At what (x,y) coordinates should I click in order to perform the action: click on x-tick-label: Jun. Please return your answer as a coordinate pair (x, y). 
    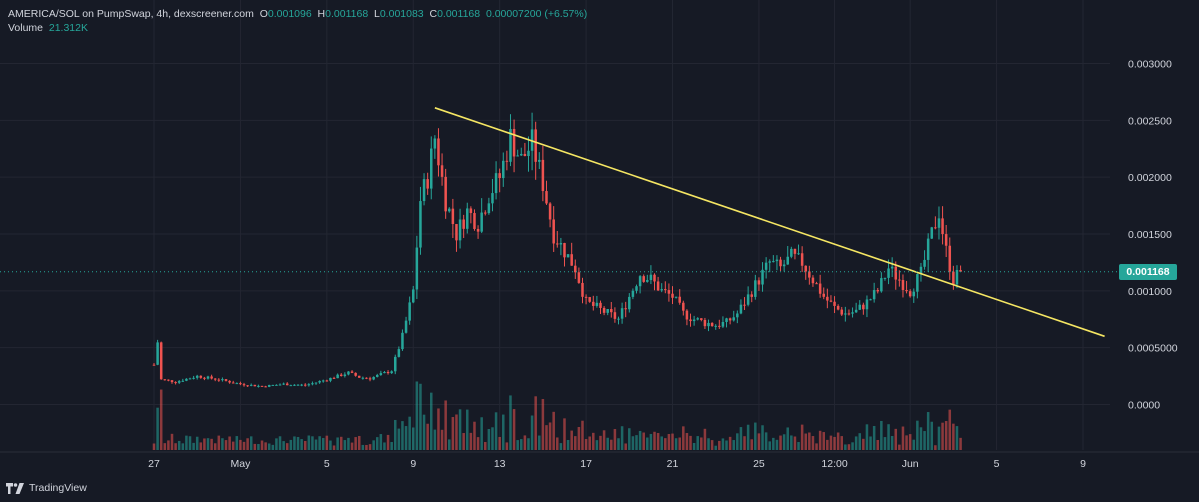
    Looking at the image, I should click on (910, 464).